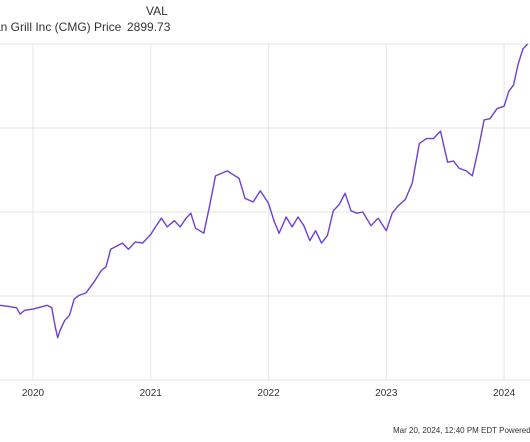  What do you see at coordinates (151, 393) in the screenshot?
I see `x-tick-label: 2021` at bounding box center [151, 393].